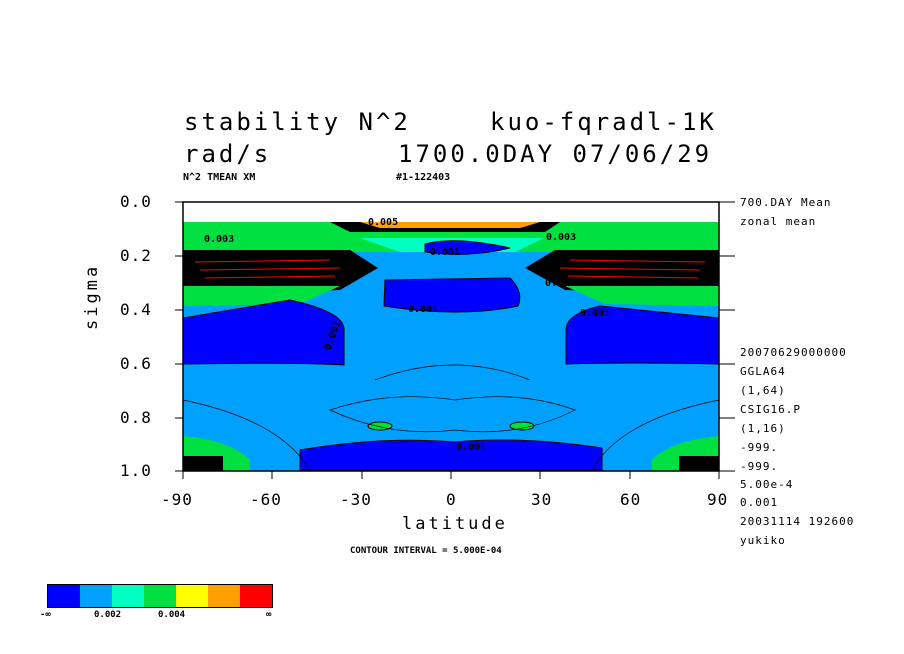  I want to click on left-red-streaks, so click(267, 269).